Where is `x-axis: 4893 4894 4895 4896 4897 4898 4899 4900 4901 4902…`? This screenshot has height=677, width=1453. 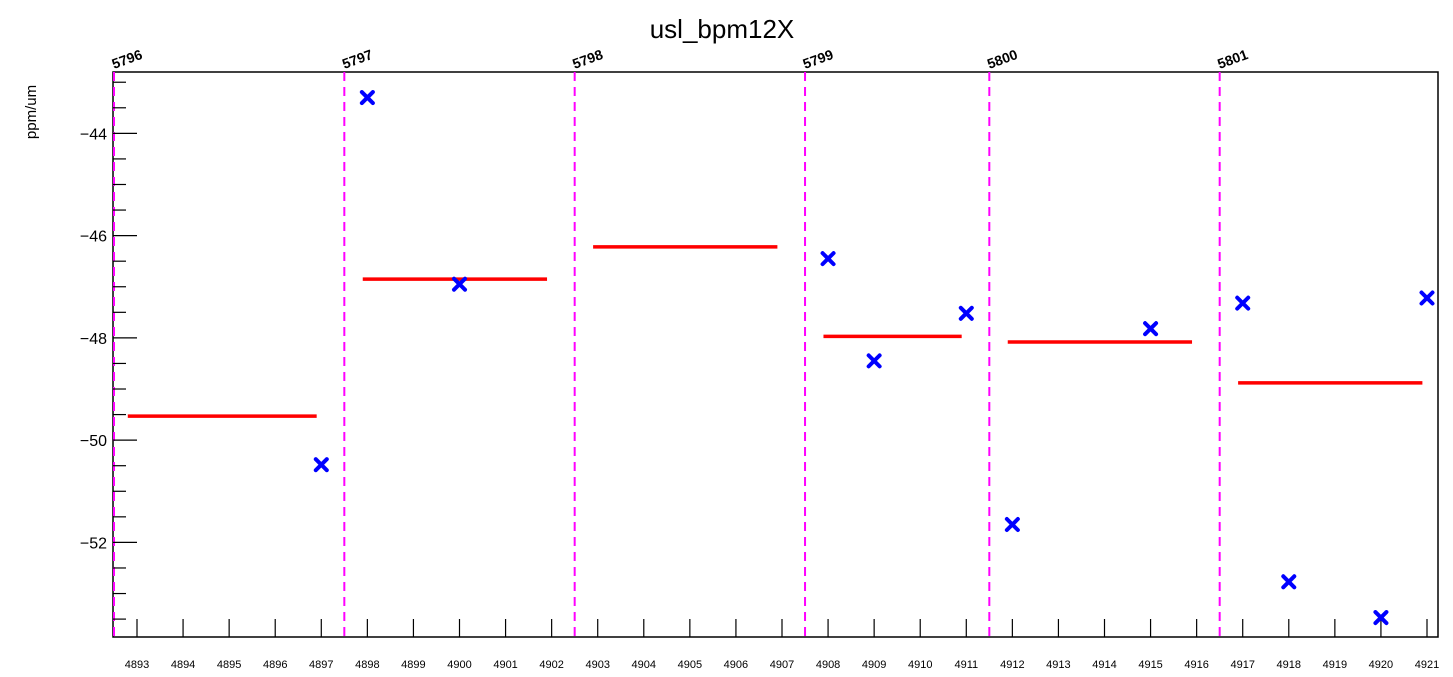 x-axis: 4893 4894 4895 4896 4897 4898 4899 4900 4901 4902… is located at coordinates (782, 645).